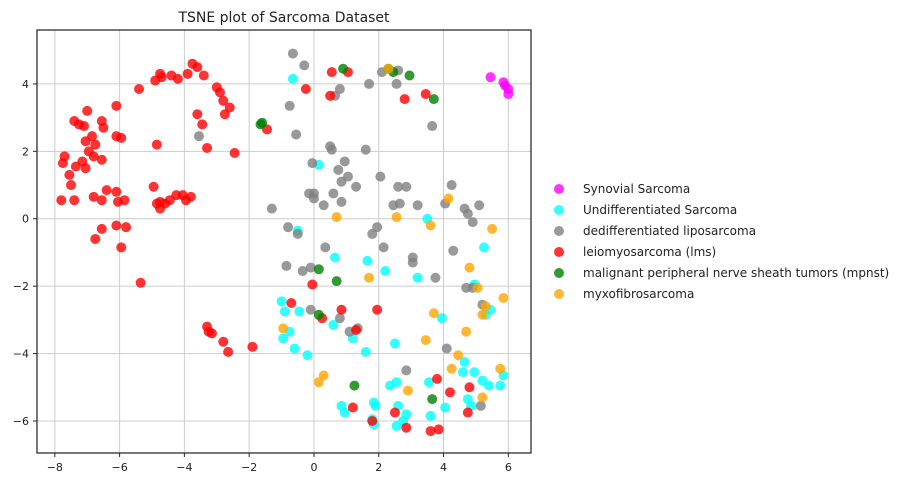 Image resolution: width=905 pixels, height=491 pixels. Describe the element at coordinates (55, 467) in the screenshot. I see `x-tick-label: −8` at that location.